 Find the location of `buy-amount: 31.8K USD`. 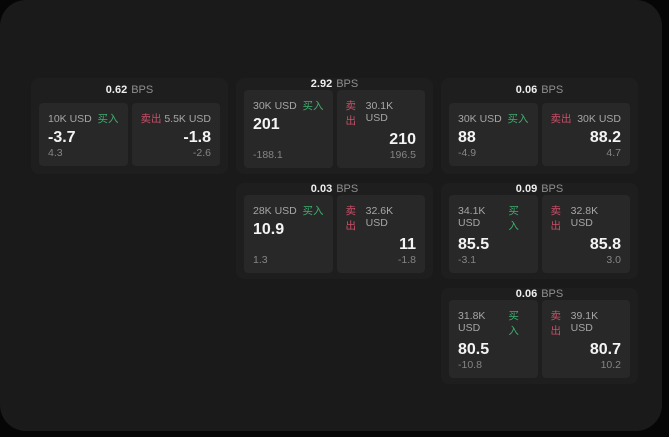

buy-amount: 31.8K USD is located at coordinates (472, 322).